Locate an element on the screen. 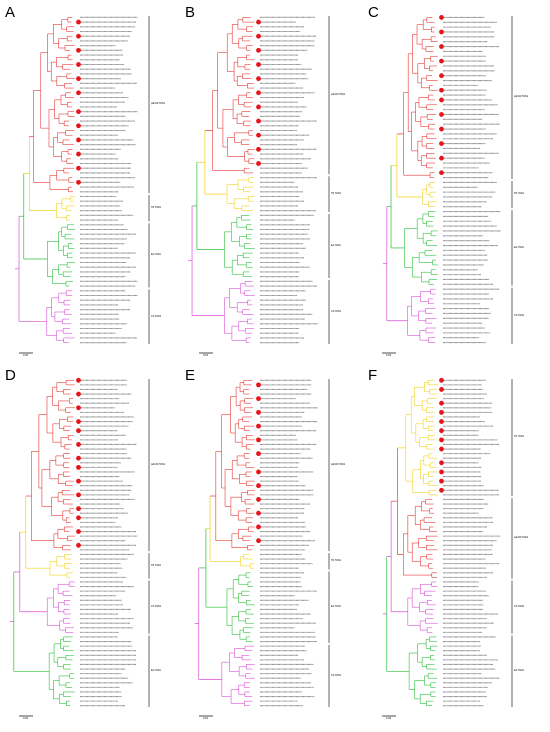  panel-letter: C is located at coordinates (373, 12).